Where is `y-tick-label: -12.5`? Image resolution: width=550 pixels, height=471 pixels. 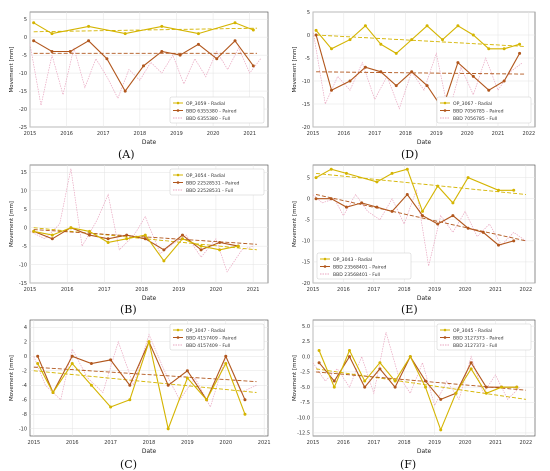 y-tick-label: -12.5 is located at coordinates (303, 434).